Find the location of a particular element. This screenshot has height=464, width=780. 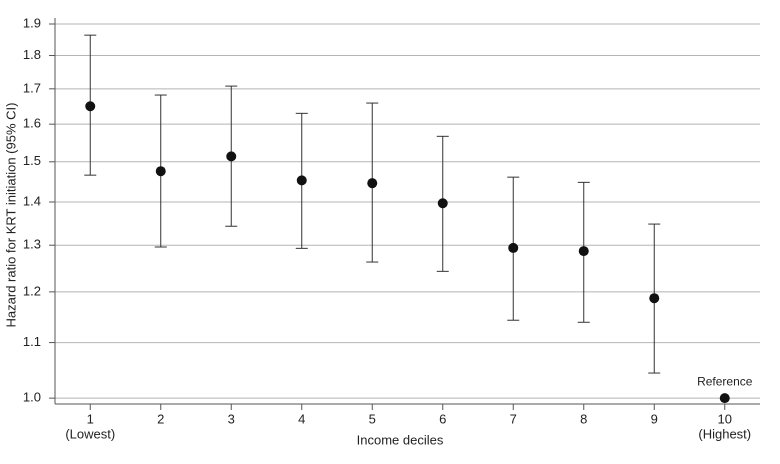

x-tick-label: 7 is located at coordinates (513, 418).